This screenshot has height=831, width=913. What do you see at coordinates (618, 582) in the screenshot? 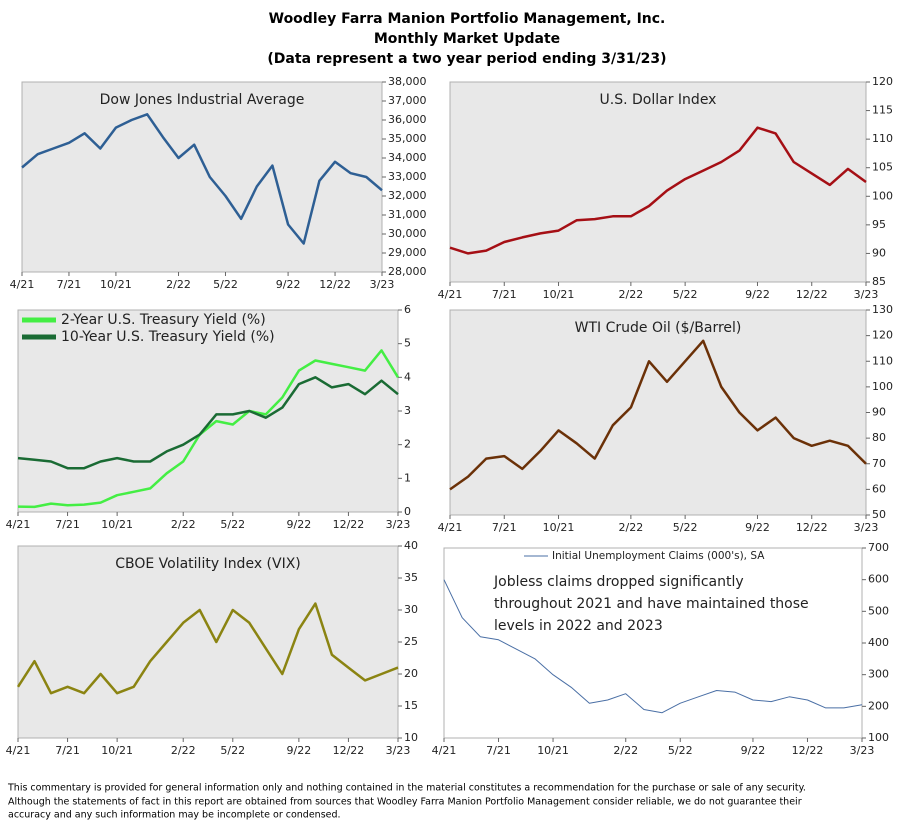
I see `annotation: Jobless claims dropped significantly` at bounding box center [618, 582].